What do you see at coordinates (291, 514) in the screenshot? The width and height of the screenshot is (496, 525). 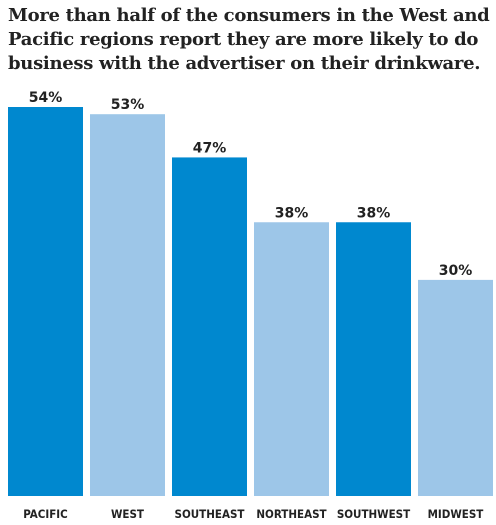 I see `tick-label-northeast: NORTHEAST` at bounding box center [291, 514].